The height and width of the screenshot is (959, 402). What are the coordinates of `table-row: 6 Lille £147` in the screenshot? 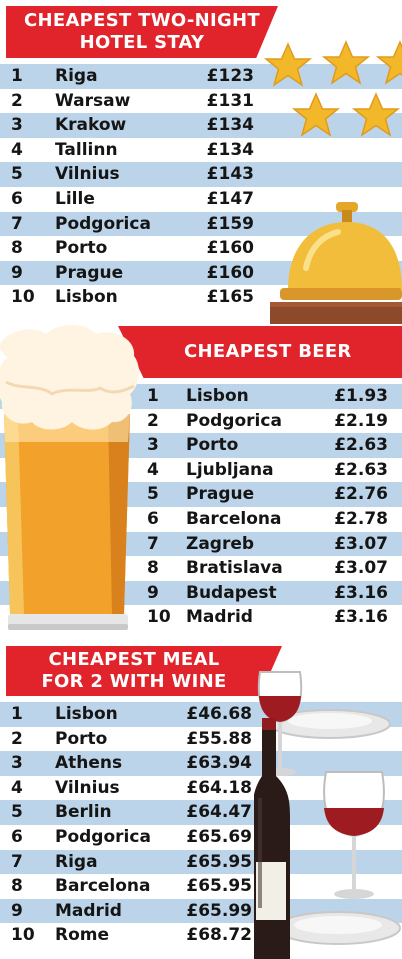 It's located at (201, 199).